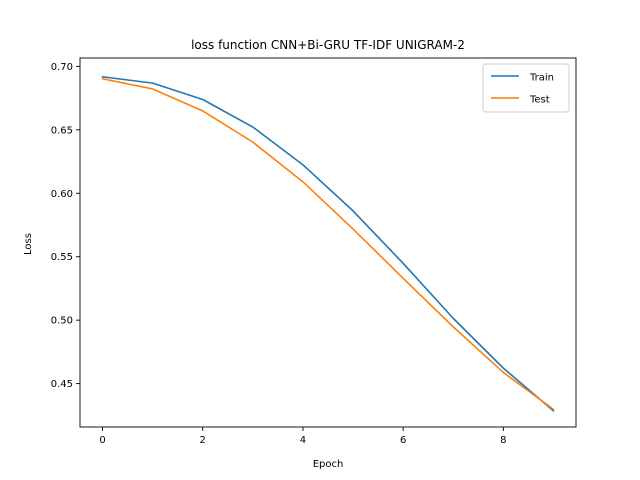  I want to click on y-axis-label: Loss, so click(28, 244).